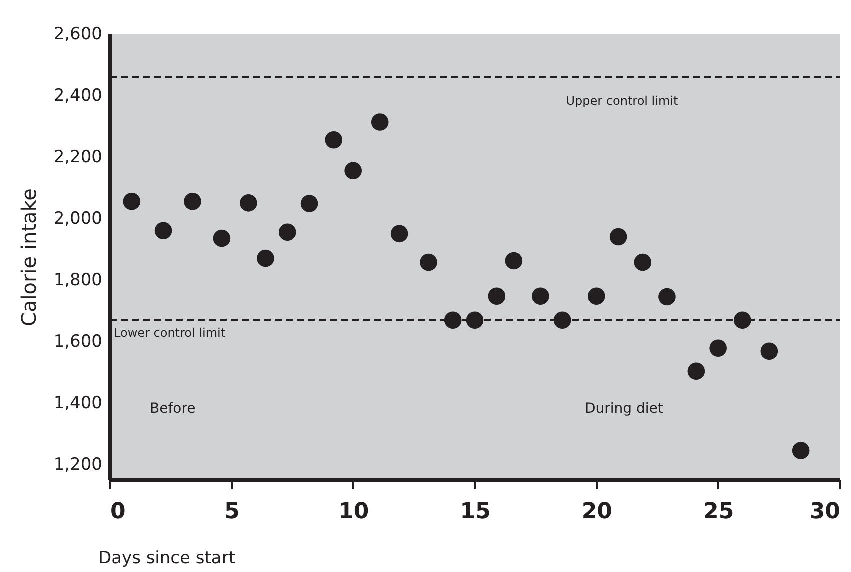 The width and height of the screenshot is (851, 572). I want to click on x-tick-label: 0, so click(118, 512).